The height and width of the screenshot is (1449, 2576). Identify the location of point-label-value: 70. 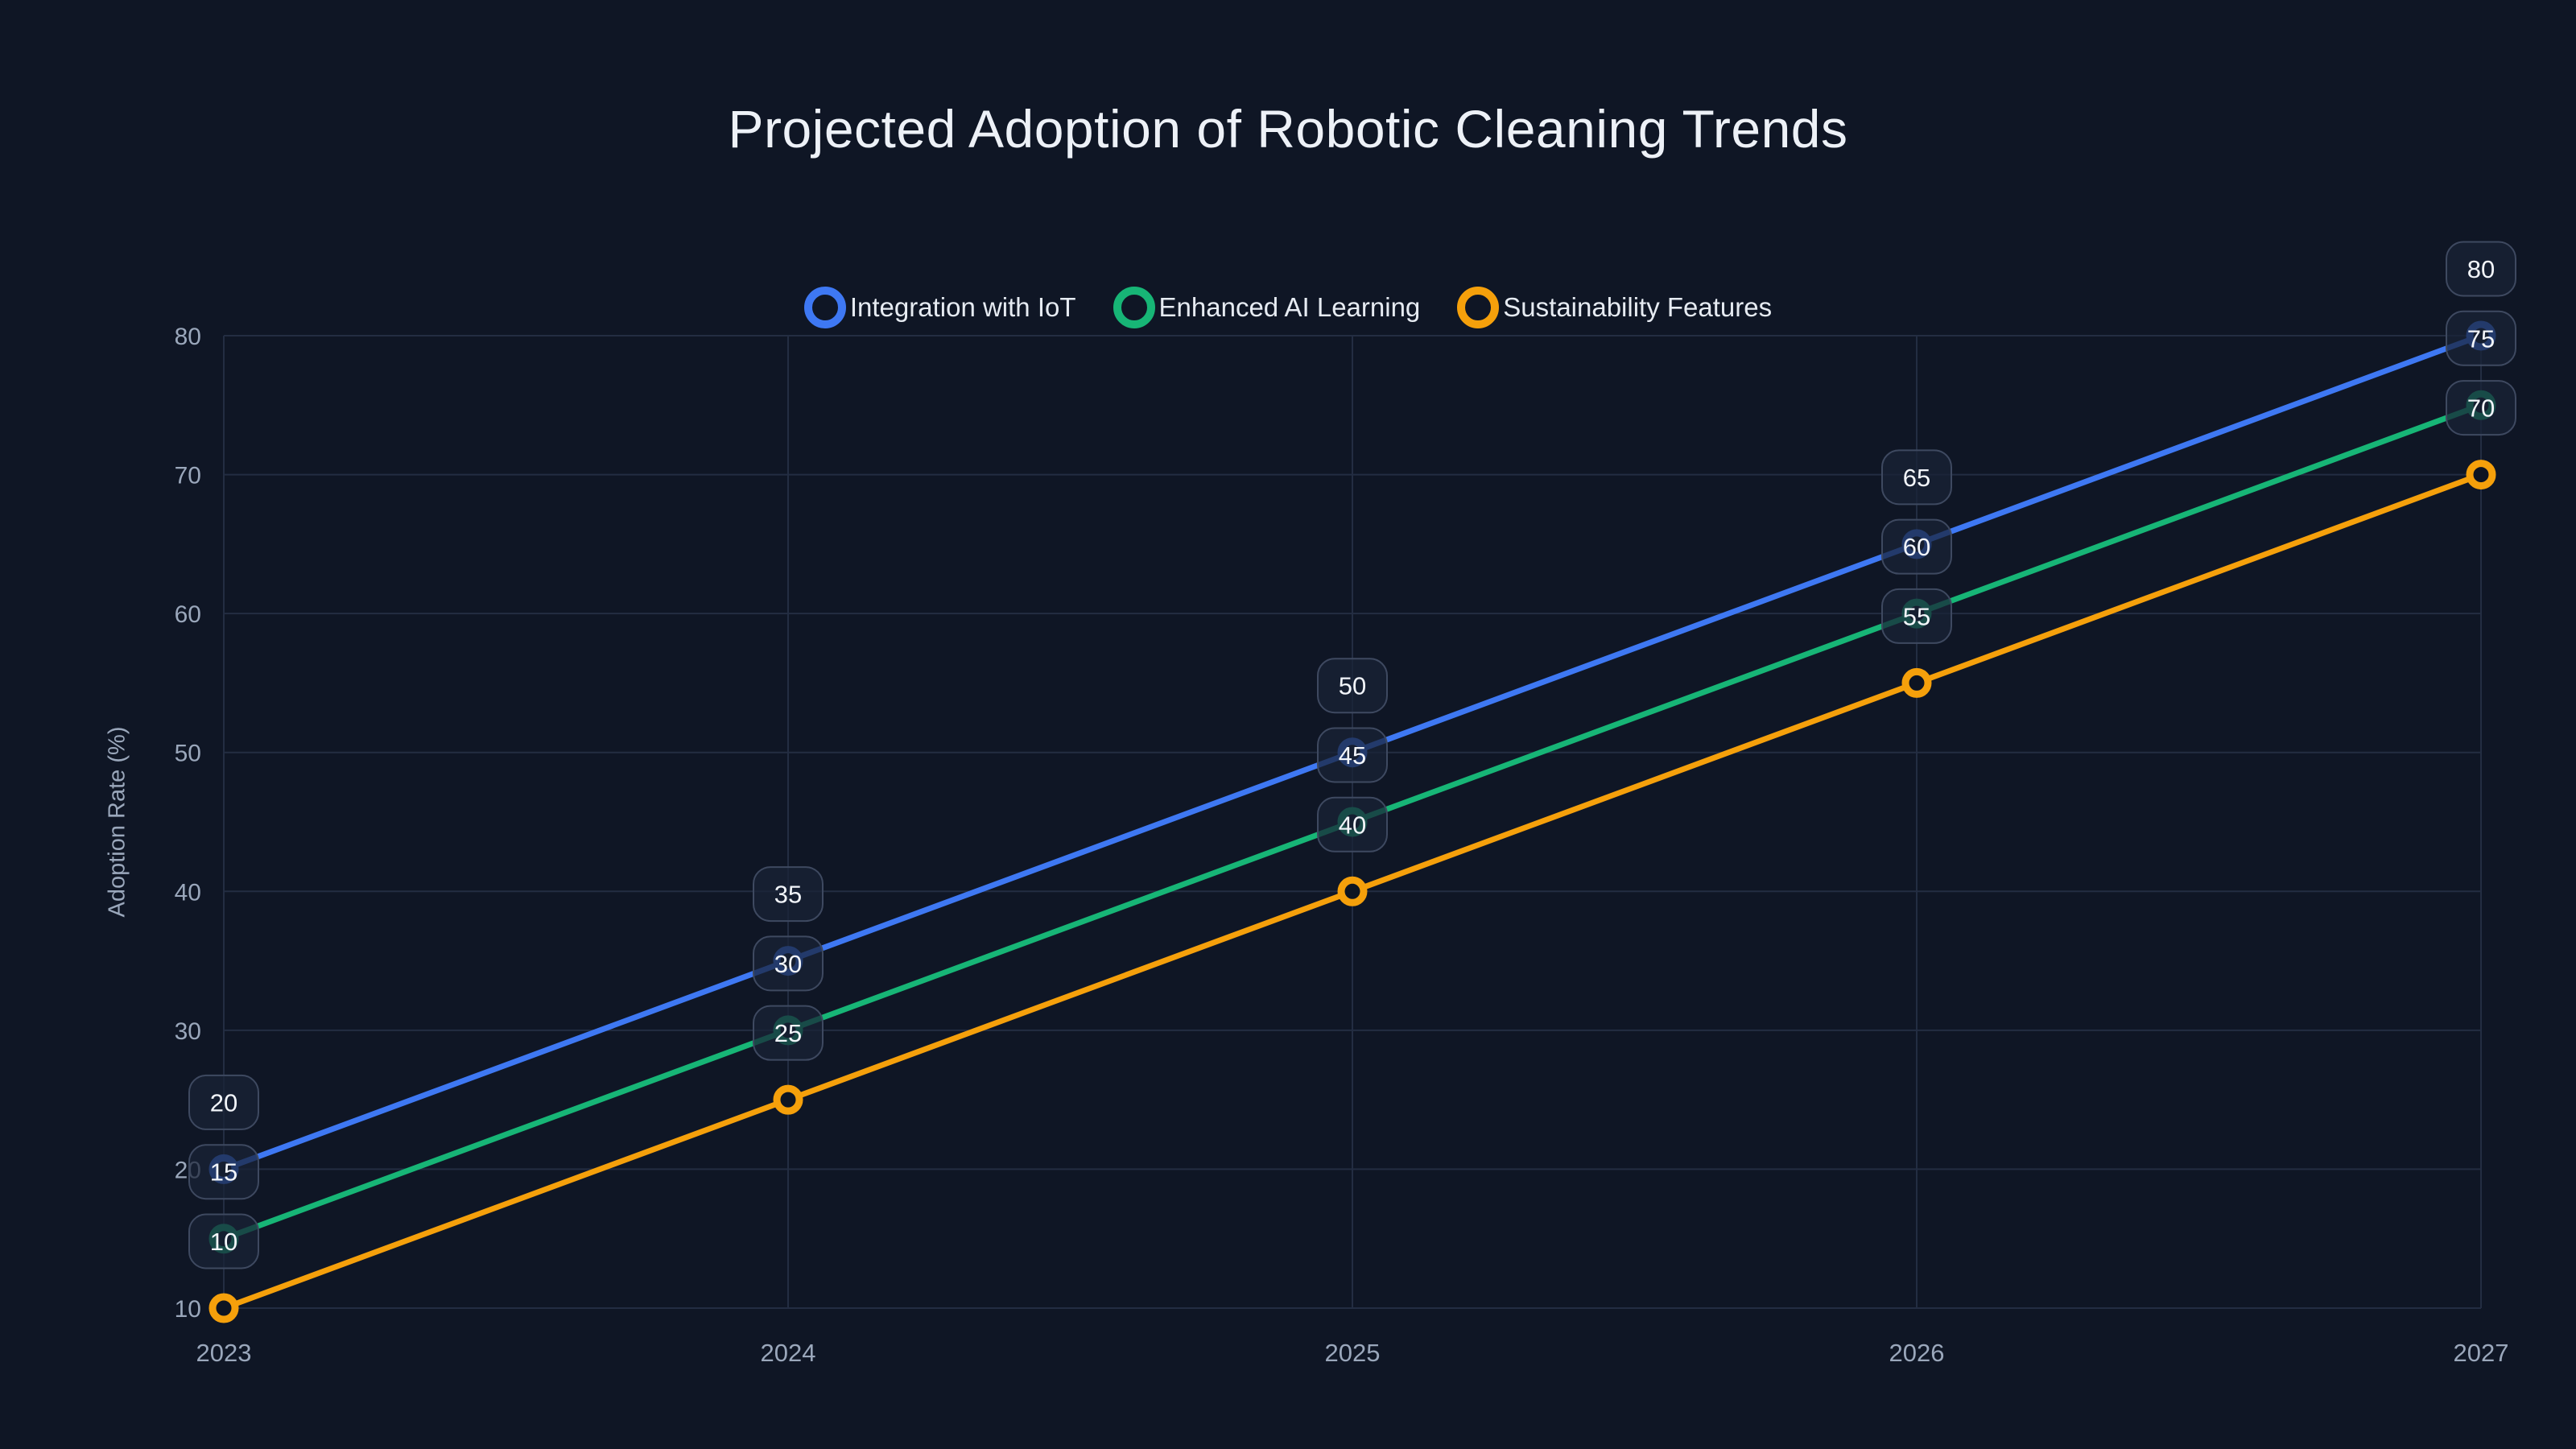
(2481, 408).